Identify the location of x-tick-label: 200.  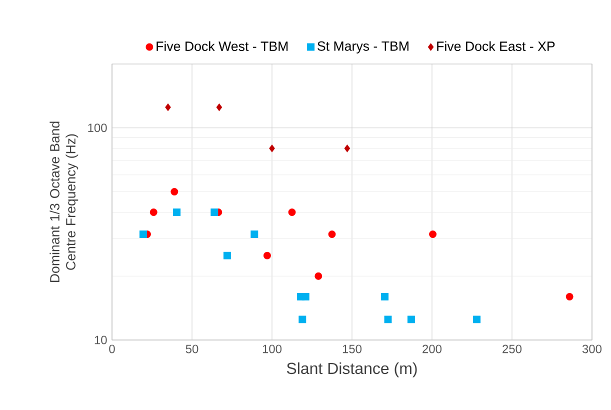
(432, 349).